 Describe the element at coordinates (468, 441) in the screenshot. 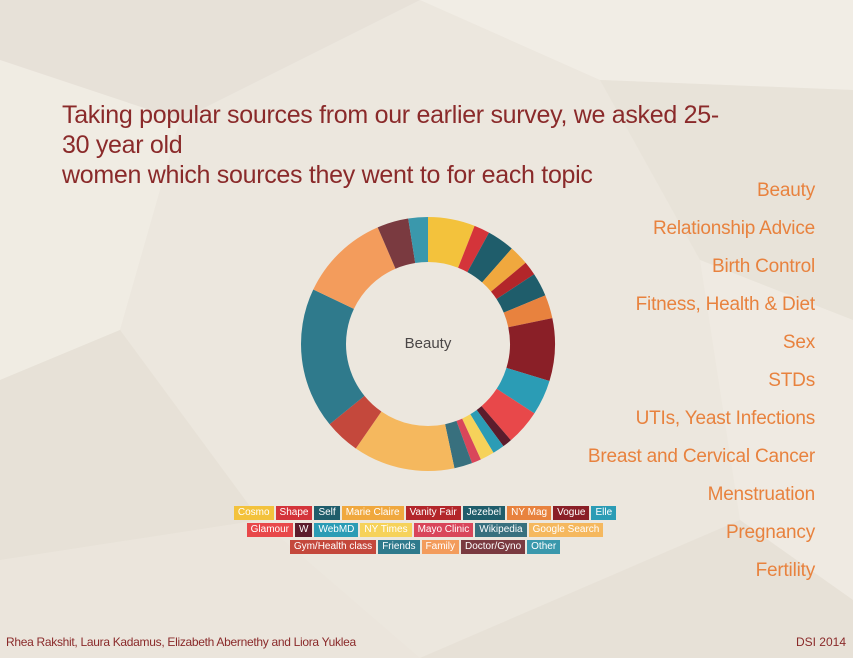

I see `donut-slice-mayo-clinic` at that location.